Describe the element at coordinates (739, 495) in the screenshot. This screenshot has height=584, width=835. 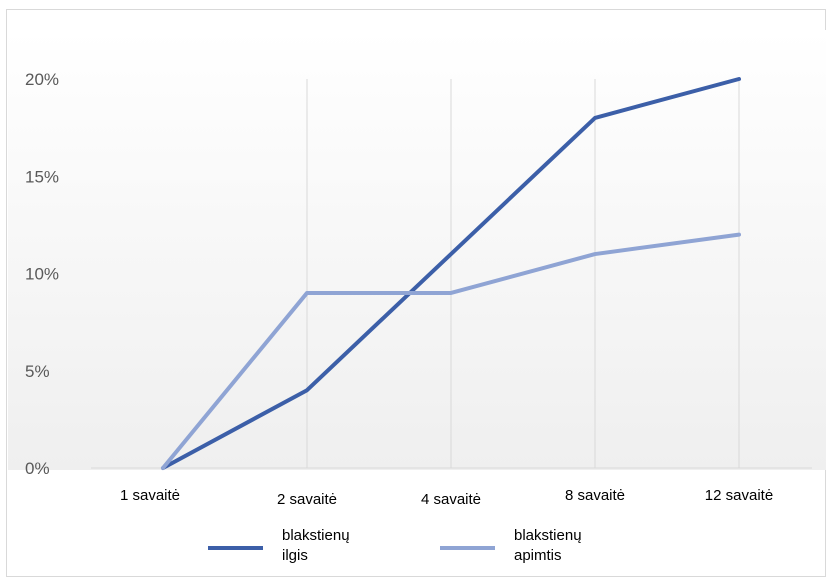
I see `x-tick-label: 12 savaitė` at that location.